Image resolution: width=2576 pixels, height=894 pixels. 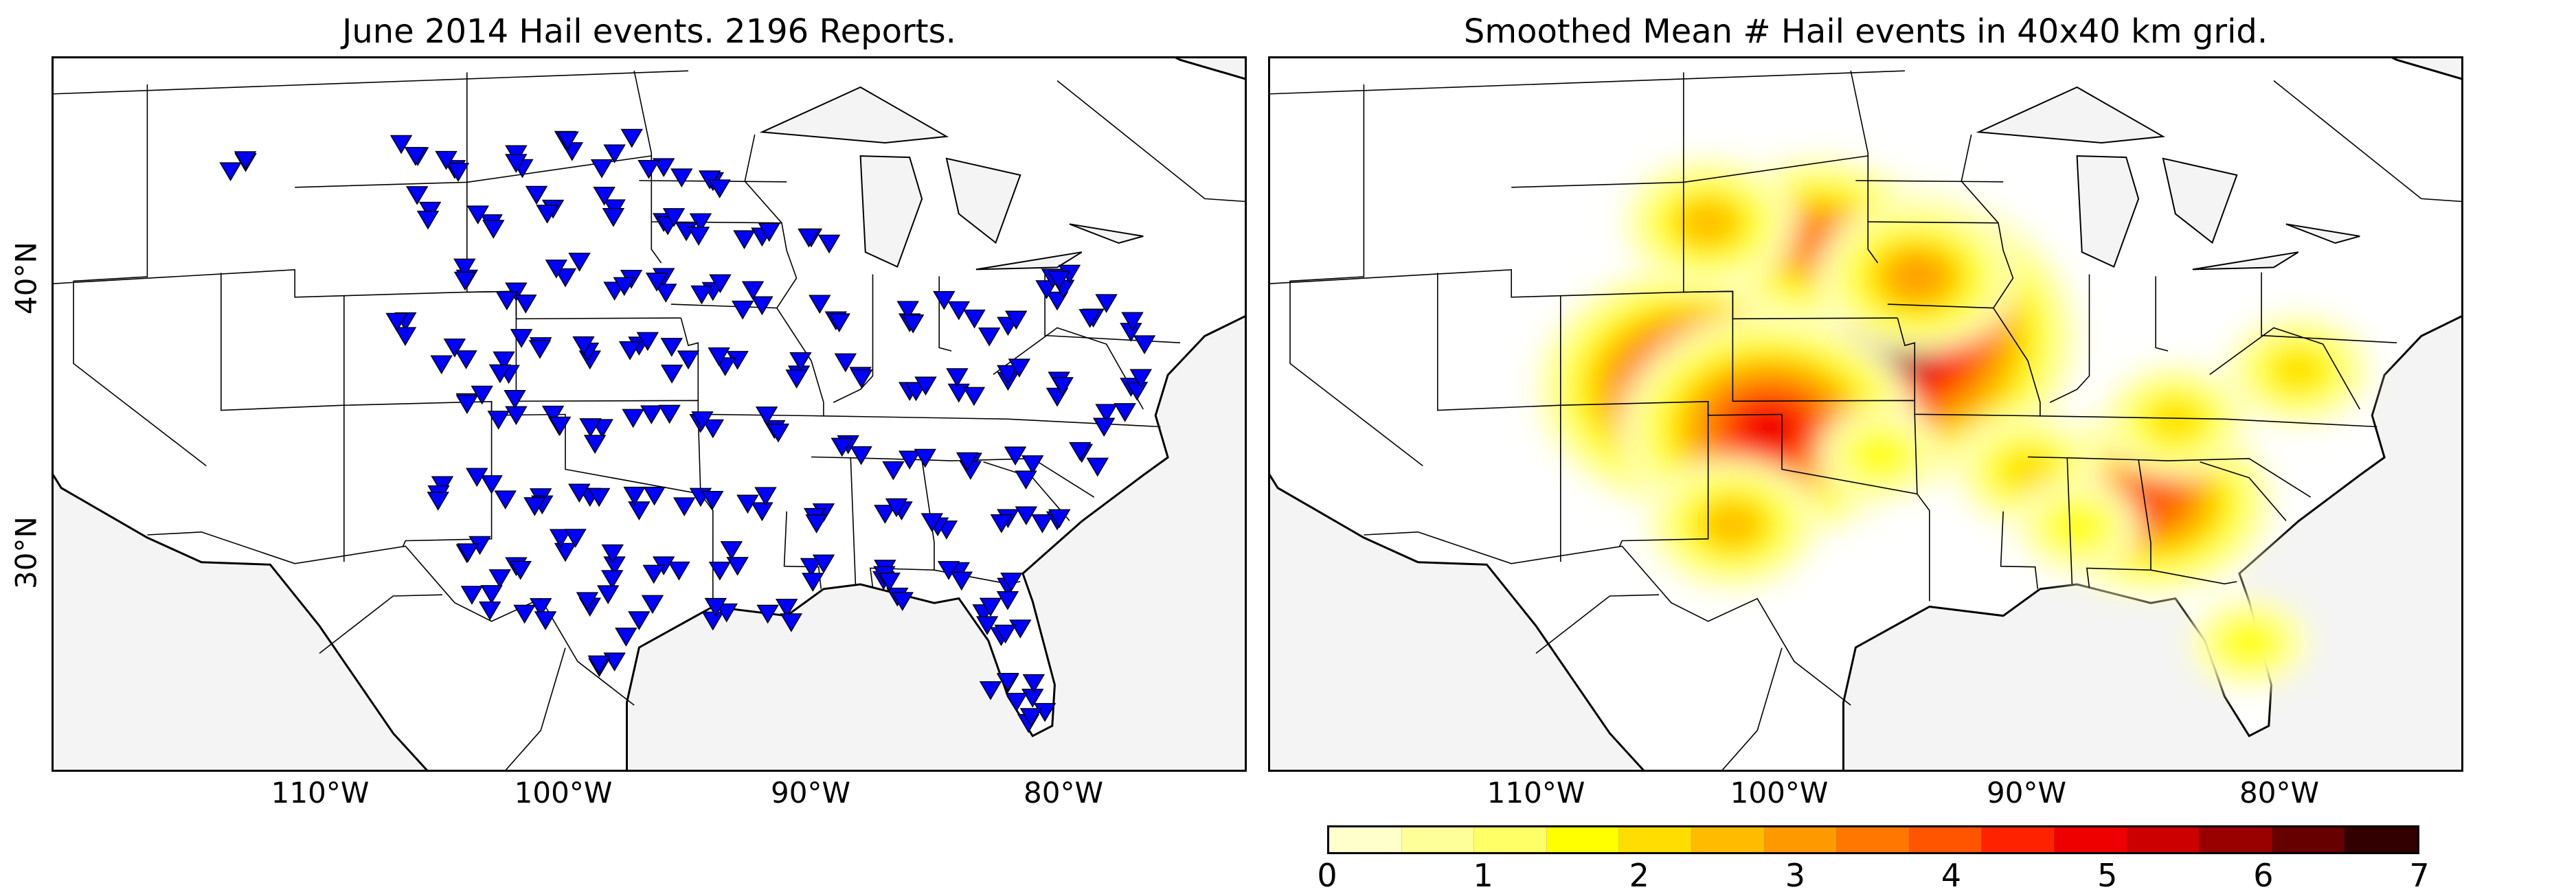 What do you see at coordinates (2026, 793) in the screenshot?
I see `lon-tick-90w-right: 90°W` at bounding box center [2026, 793].